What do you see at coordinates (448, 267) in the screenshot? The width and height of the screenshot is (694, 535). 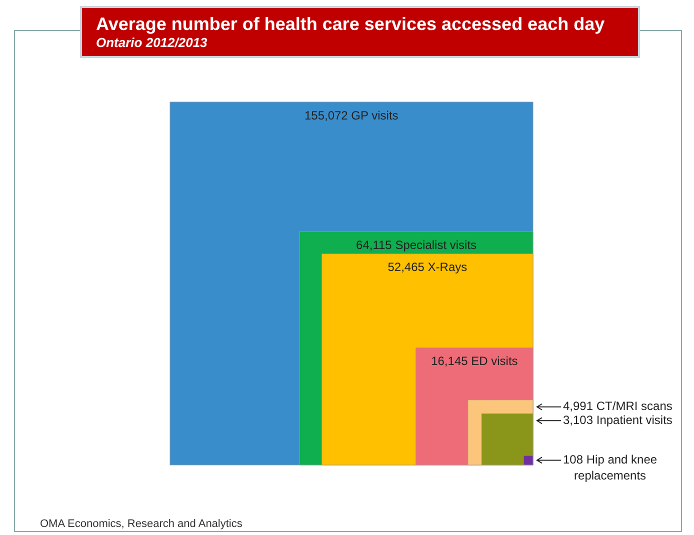 I see `category-label: X-Rays` at bounding box center [448, 267].